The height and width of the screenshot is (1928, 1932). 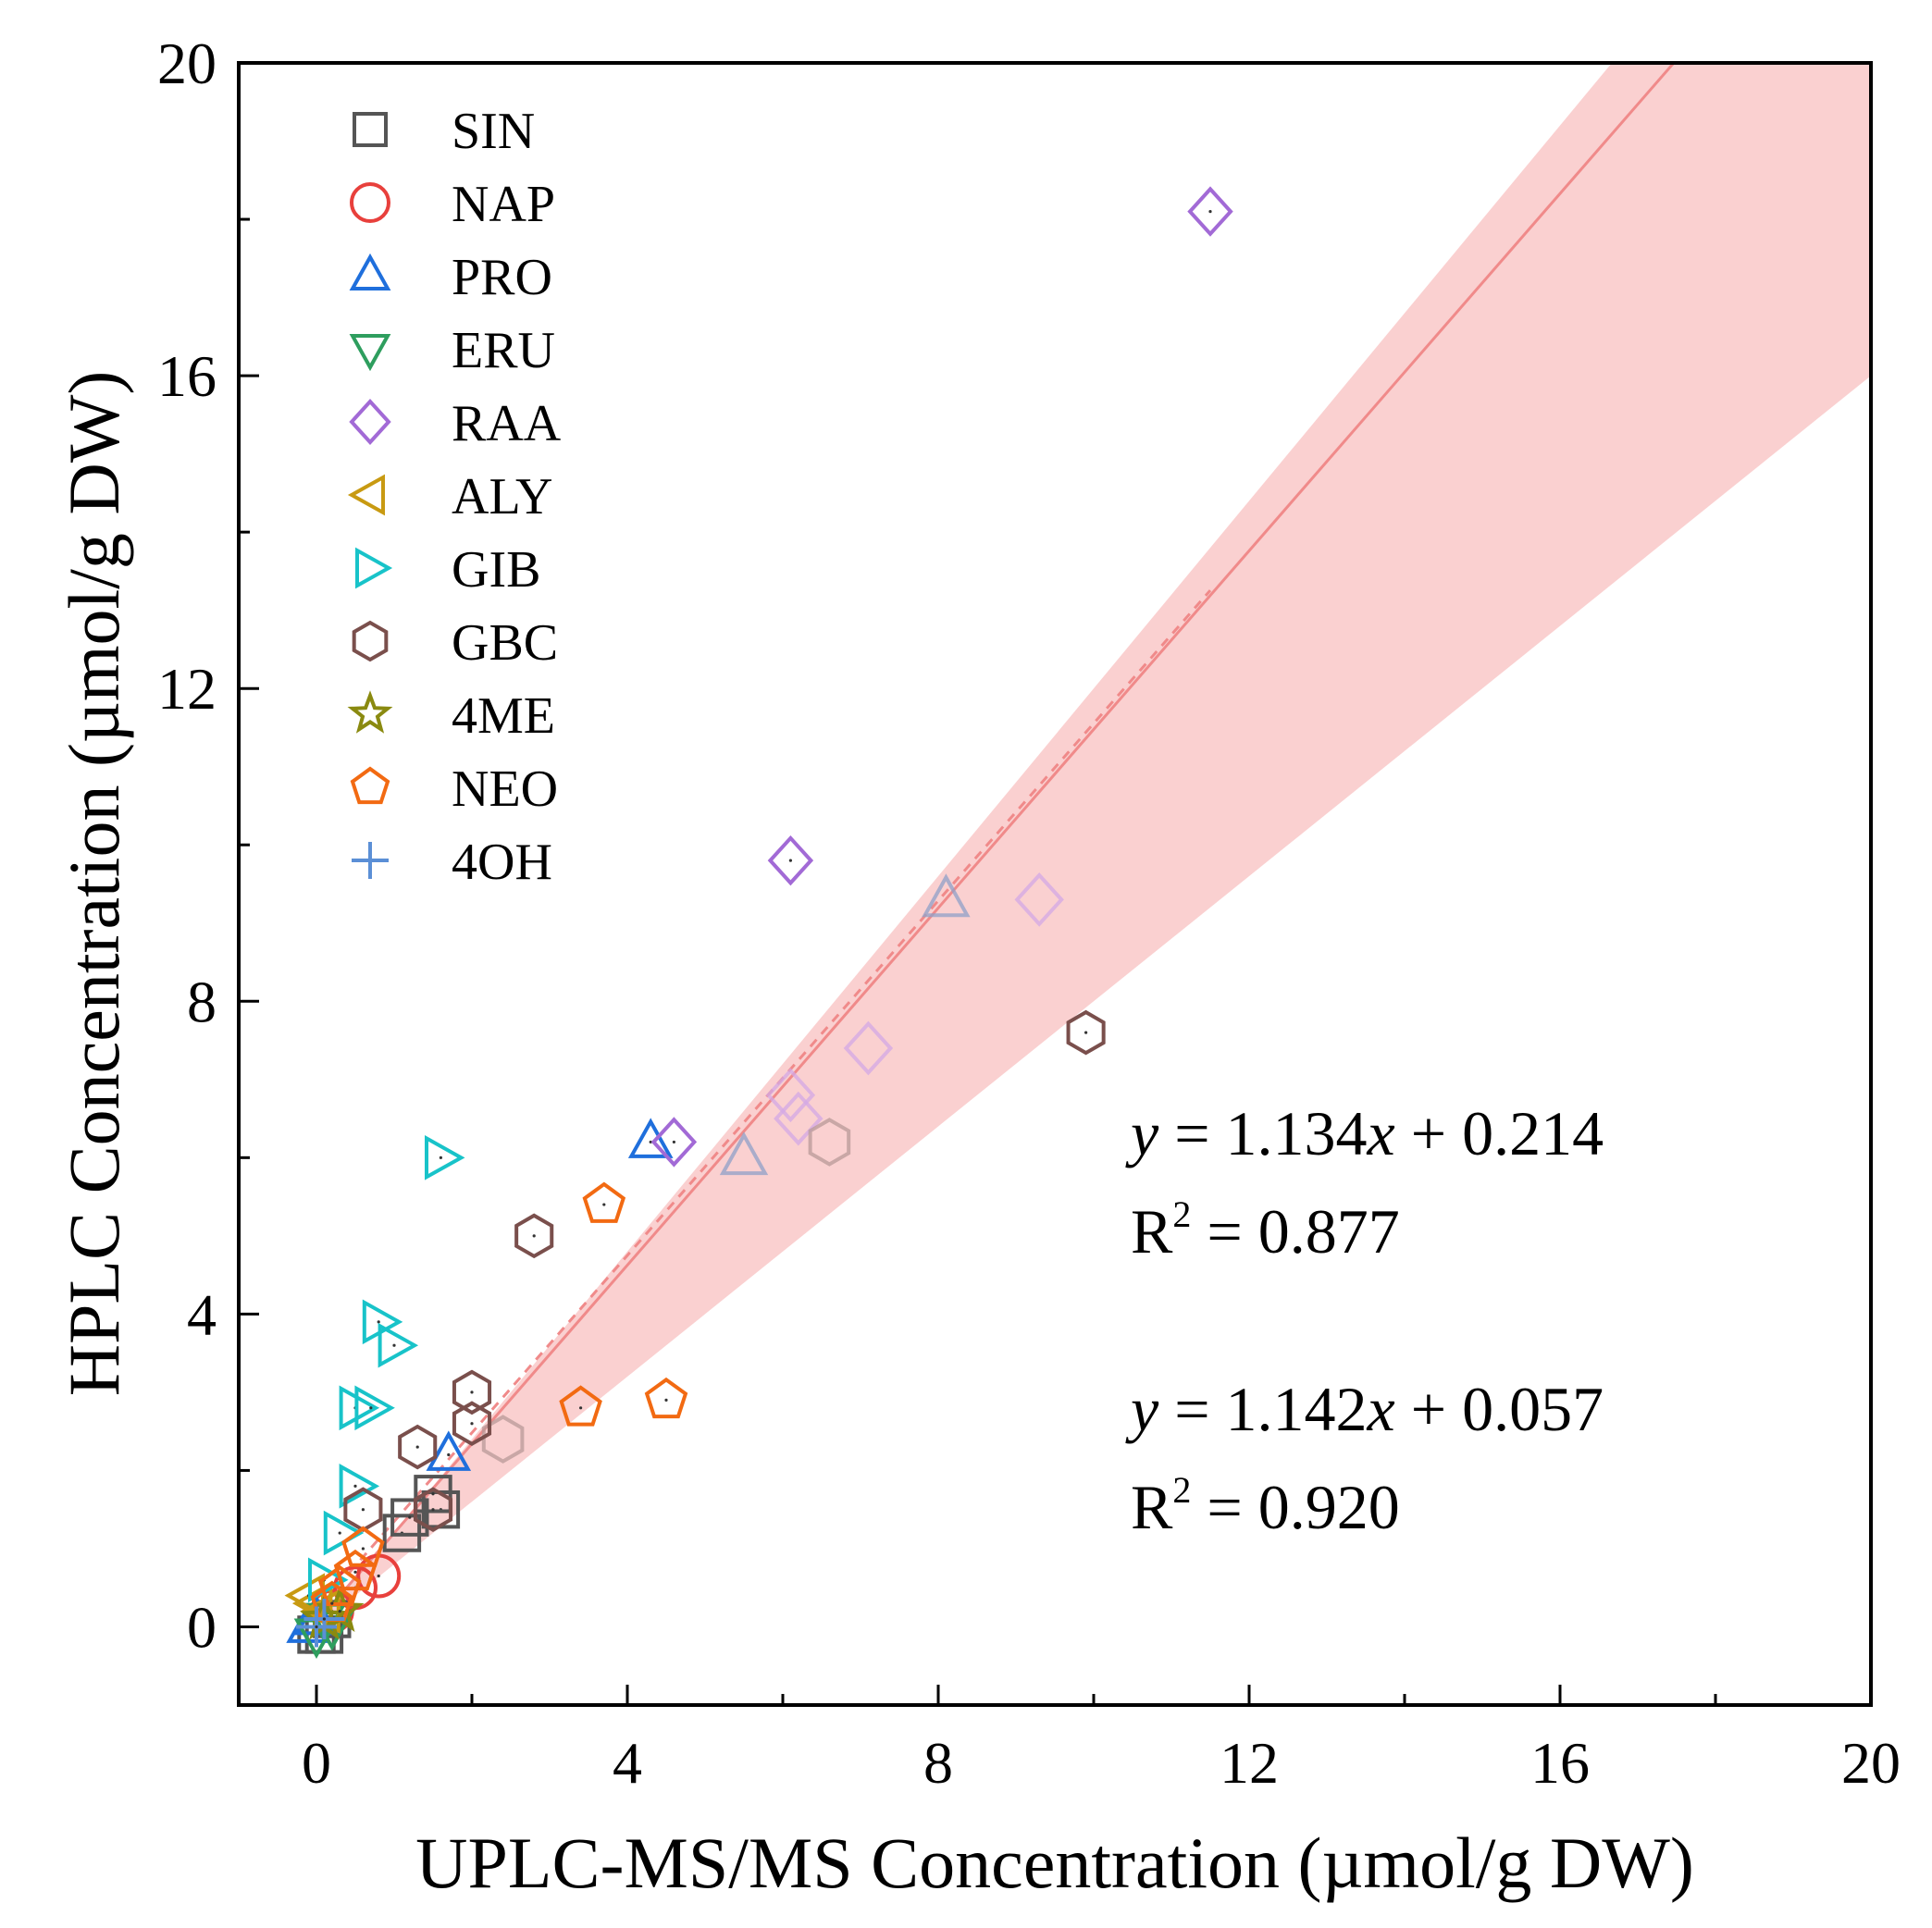 What do you see at coordinates (503, 350) in the screenshot?
I see `legend-label-eru: ERU` at bounding box center [503, 350].